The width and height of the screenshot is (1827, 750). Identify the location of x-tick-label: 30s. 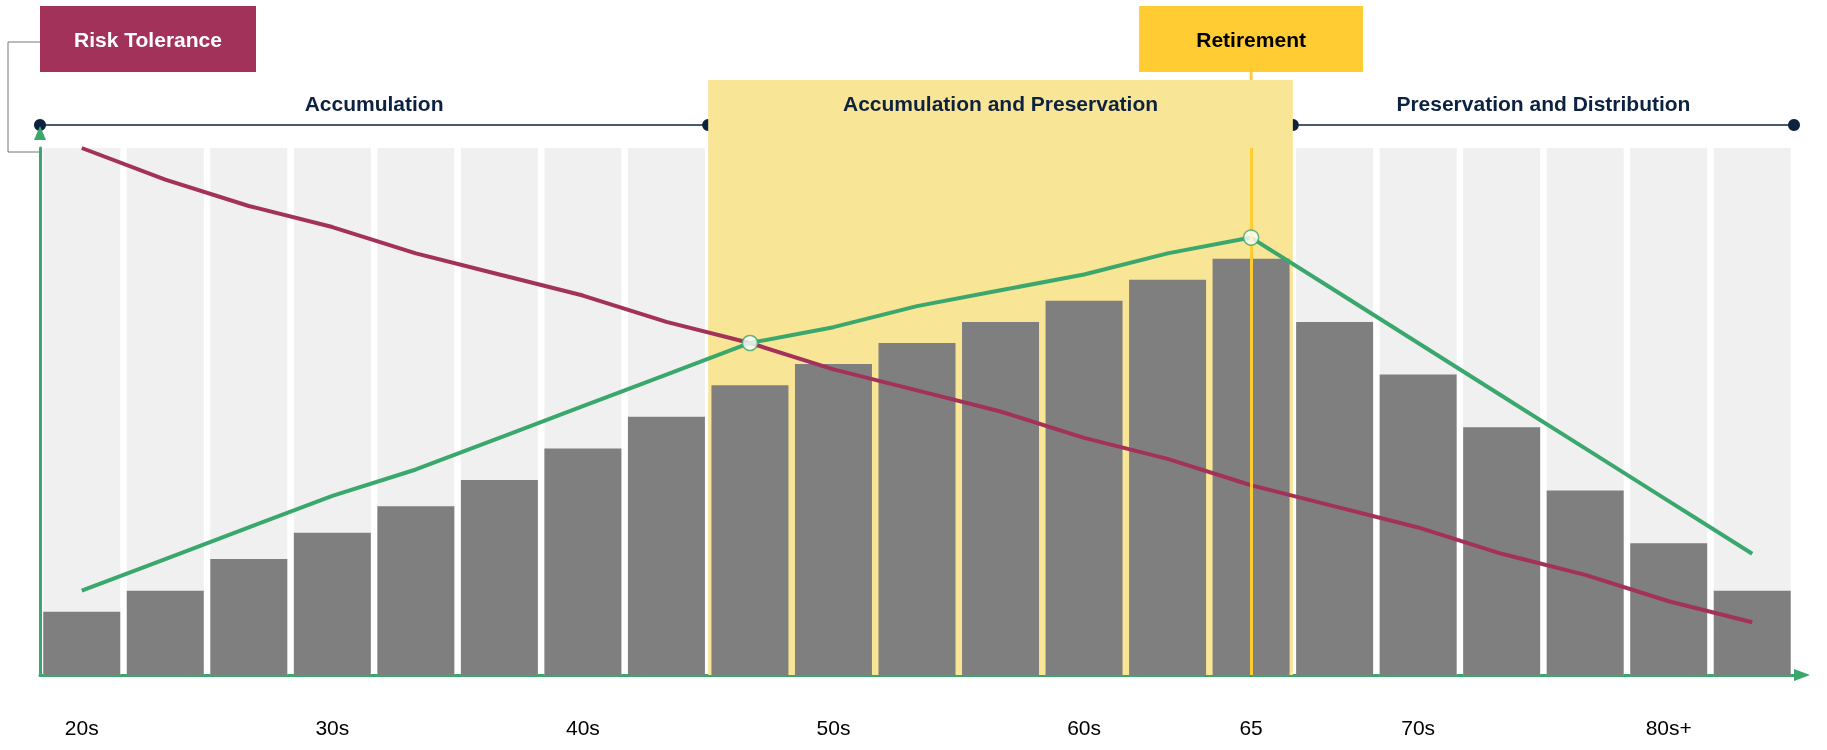
(332, 727).